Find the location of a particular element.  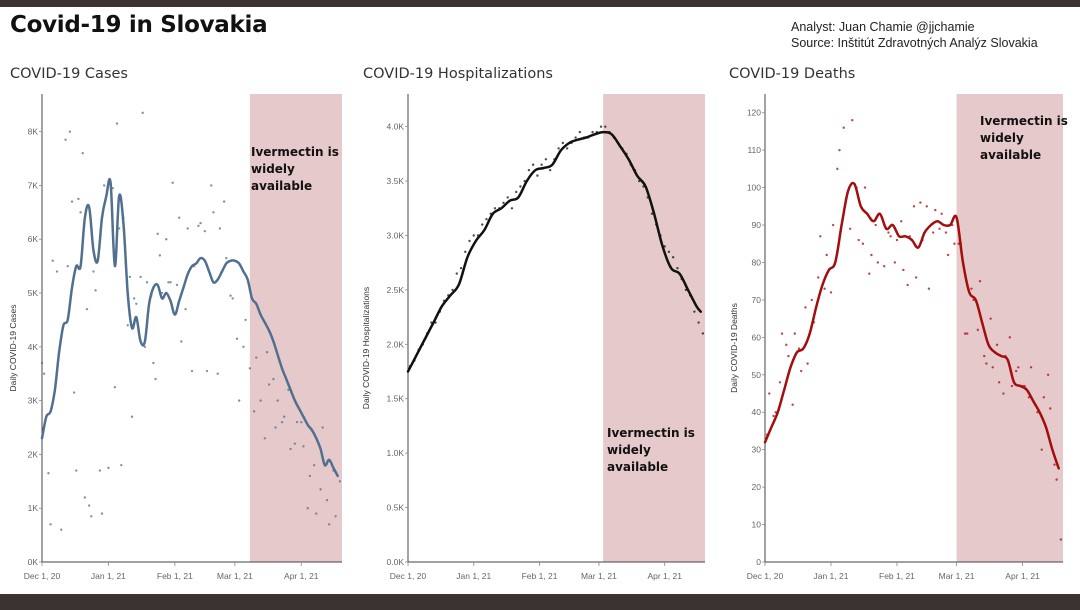

hospitalizations-ivermectin-annotation: Ivermectin is is located at coordinates (651, 433).